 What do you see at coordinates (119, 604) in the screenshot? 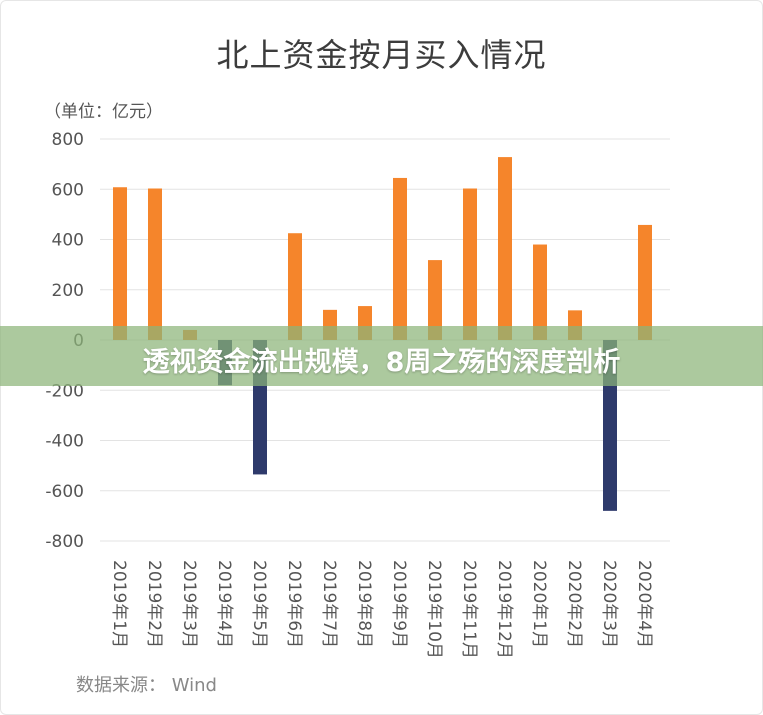
I see `x-tick-label: 2019年1月` at bounding box center [119, 604].